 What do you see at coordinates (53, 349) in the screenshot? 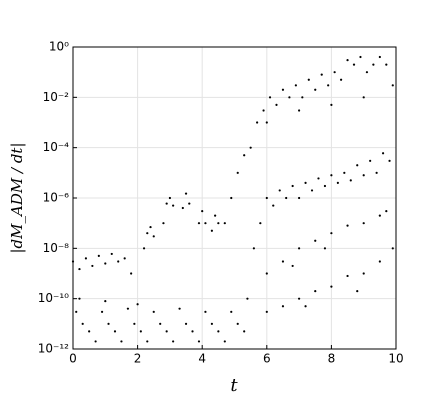
I see `y-tick-label: 10⁻¹²` at bounding box center [53, 349].